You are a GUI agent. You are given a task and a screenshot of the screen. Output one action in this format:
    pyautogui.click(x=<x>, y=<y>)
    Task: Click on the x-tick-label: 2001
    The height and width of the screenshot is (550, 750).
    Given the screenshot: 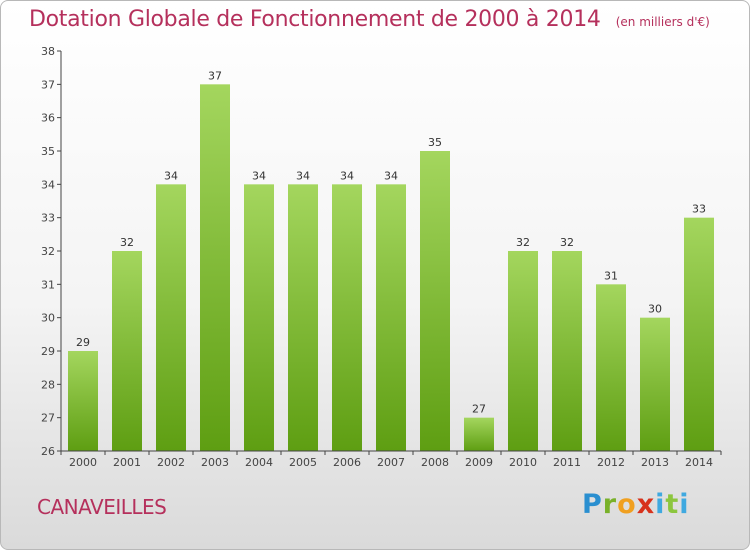 What is the action you would take?
    pyautogui.click(x=127, y=462)
    